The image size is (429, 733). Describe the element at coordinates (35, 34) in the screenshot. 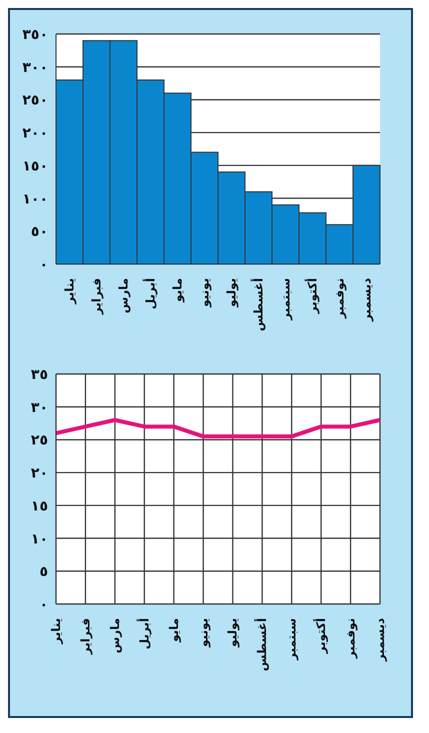

I see `y-tick-label: ٣٥٠` at that location.